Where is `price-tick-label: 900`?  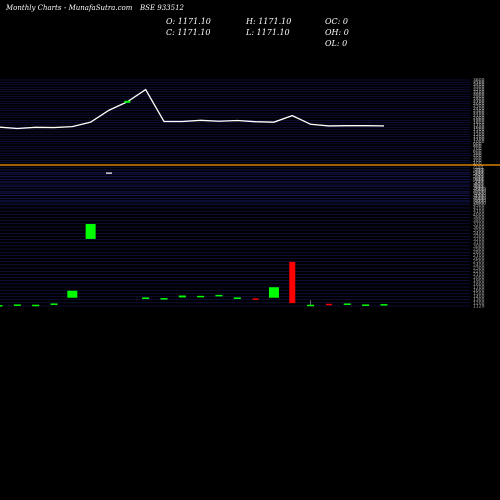 price-tick-label: 900 is located at coordinates (477, 144).